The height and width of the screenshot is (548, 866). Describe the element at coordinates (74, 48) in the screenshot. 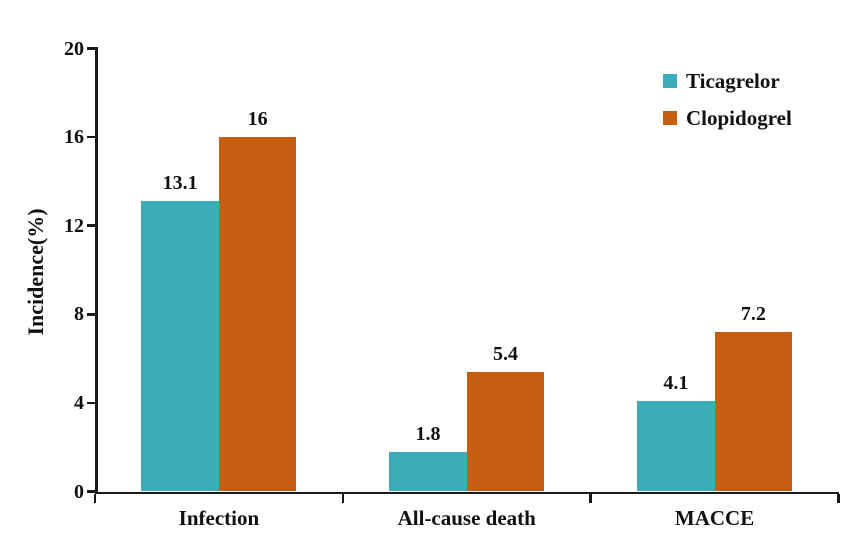

I see `y-tick-label-20: 20` at that location.